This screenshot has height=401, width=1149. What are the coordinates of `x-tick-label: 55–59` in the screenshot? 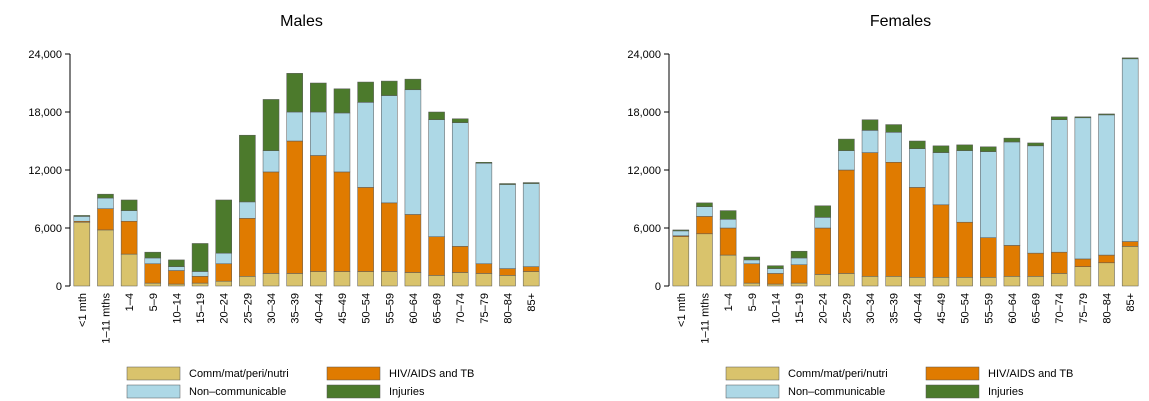 It's located at (390, 308).